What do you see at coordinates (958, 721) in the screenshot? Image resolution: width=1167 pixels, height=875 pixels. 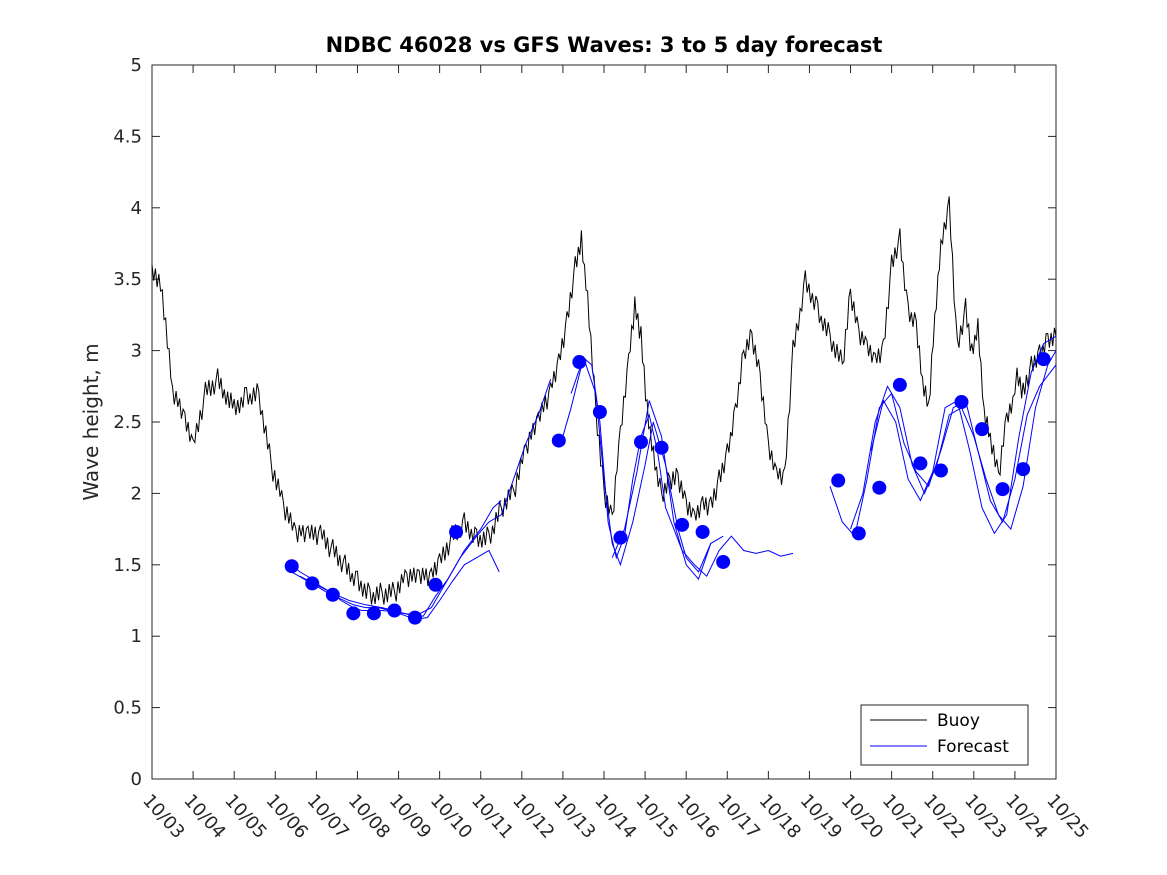 I see `legend-buoy-label: Buoy` at bounding box center [958, 721].